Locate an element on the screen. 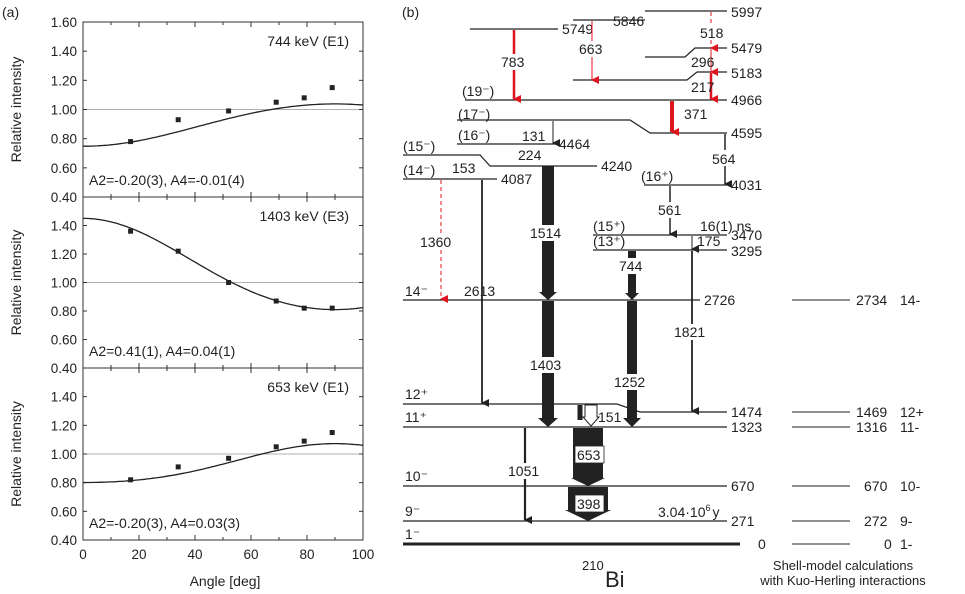 The height and width of the screenshot is (594, 965). halflife-label: 3.04·106 y is located at coordinates (689, 511).